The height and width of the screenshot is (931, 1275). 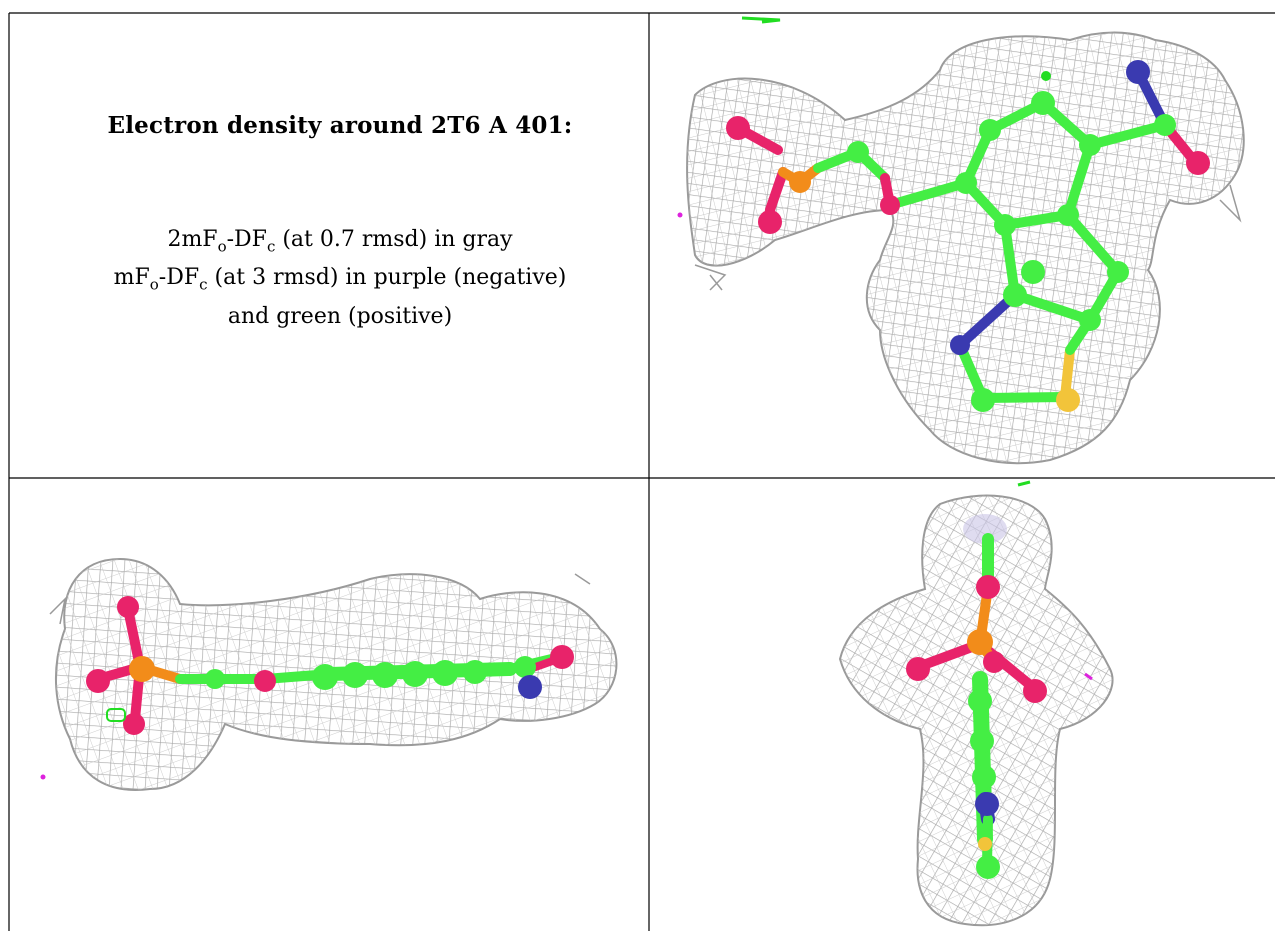 I want to click on end-on-molecule-view, so click(x=976, y=703).